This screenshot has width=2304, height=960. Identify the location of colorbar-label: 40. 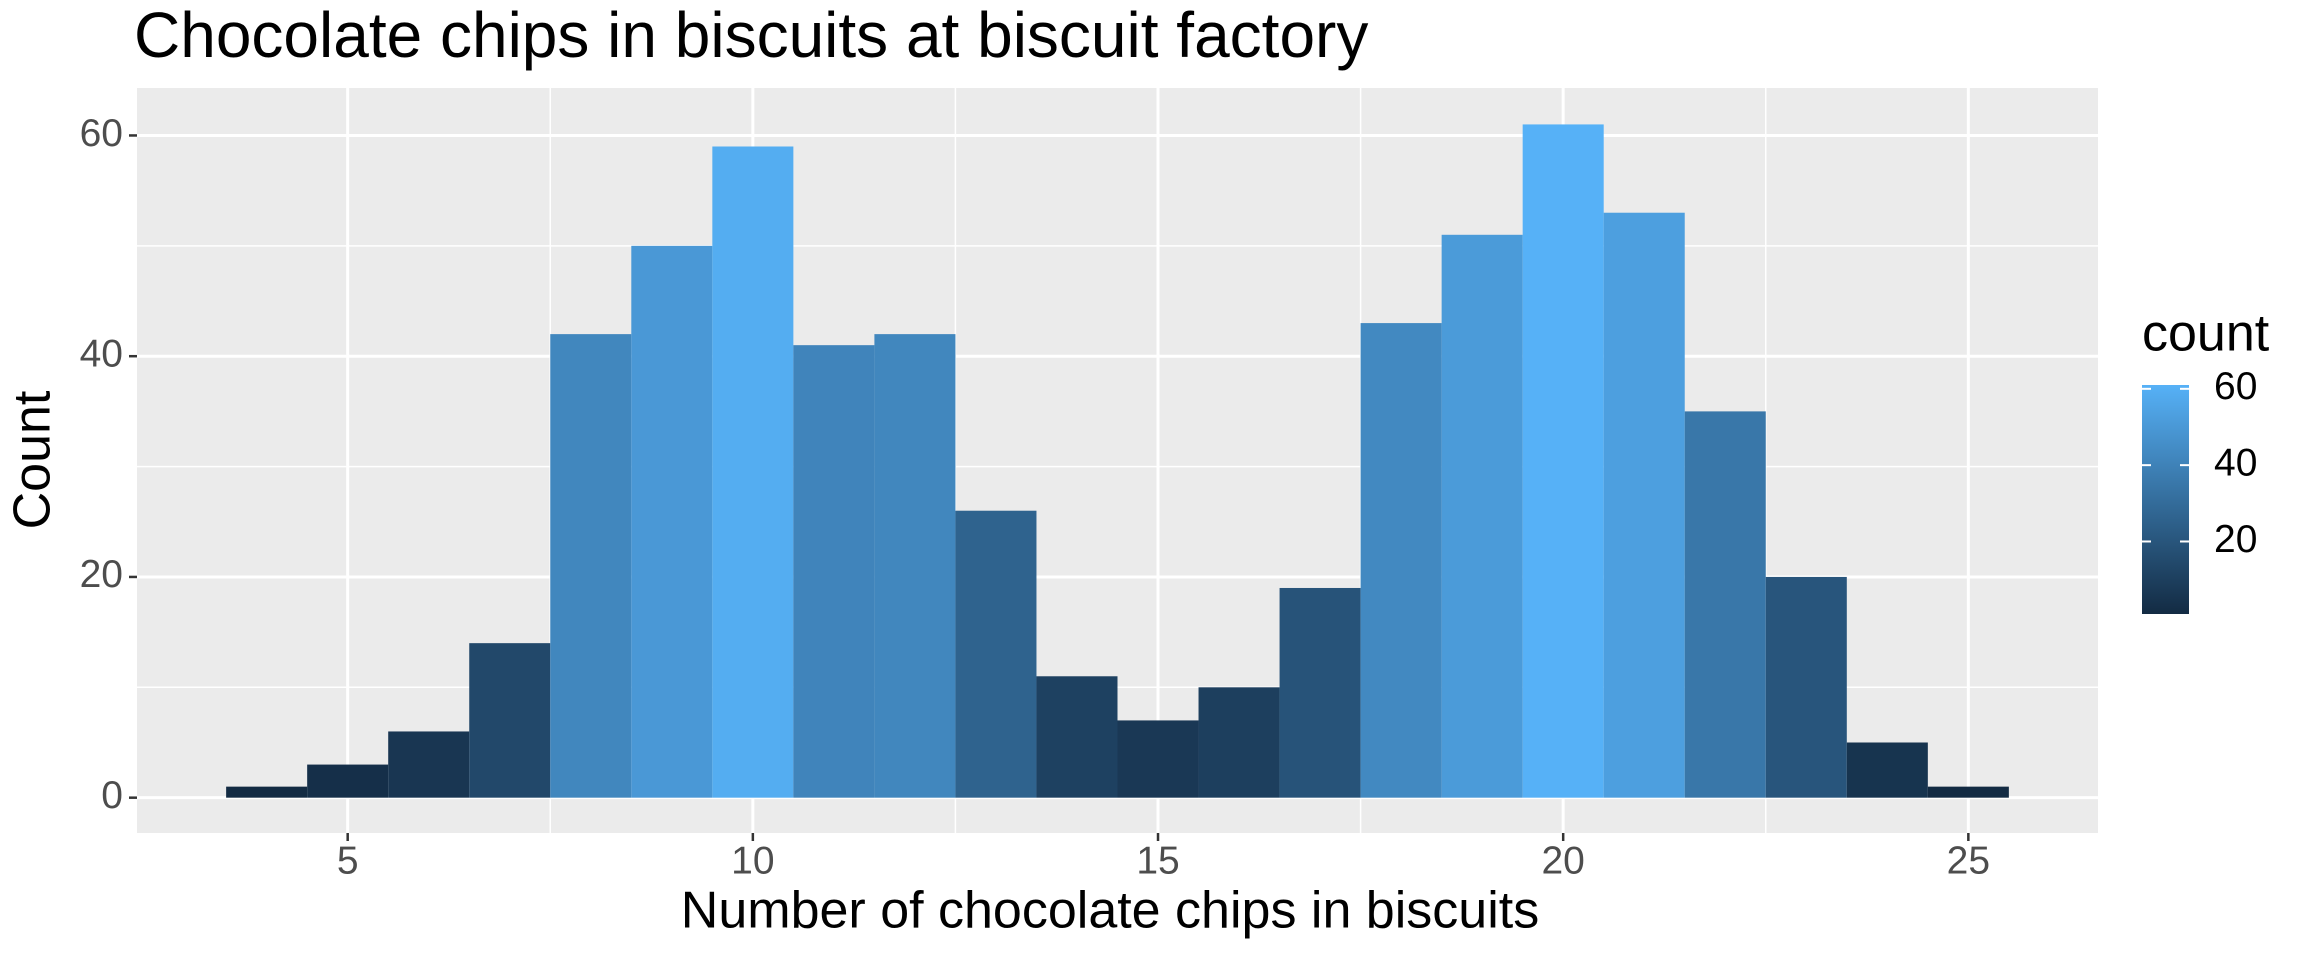
(2235, 462).